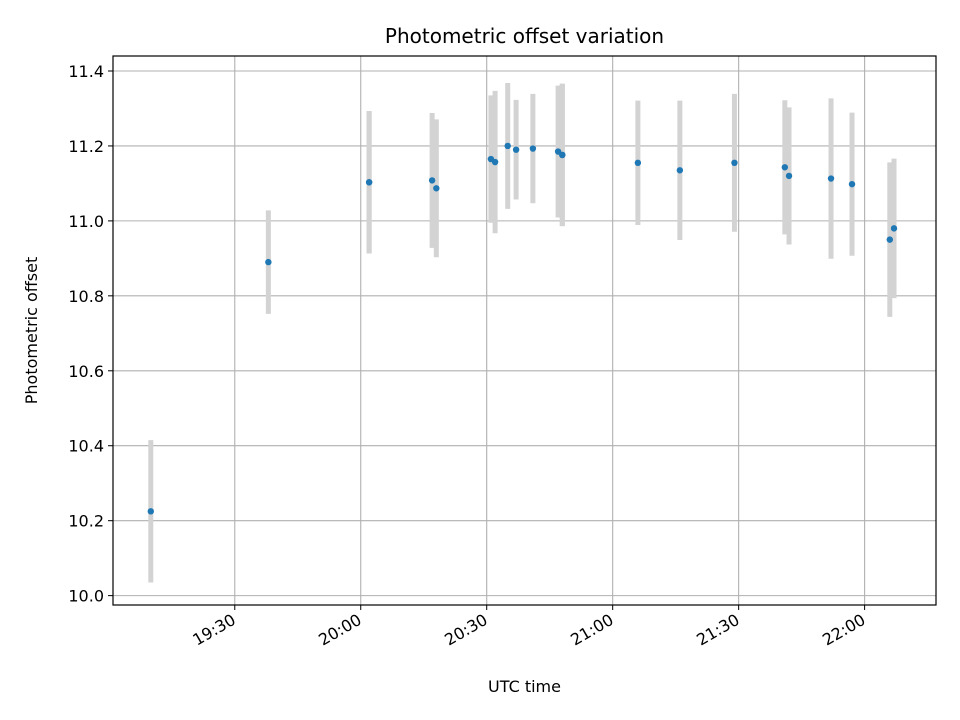  I want to click on x-tick-label: 21:30, so click(717, 630).